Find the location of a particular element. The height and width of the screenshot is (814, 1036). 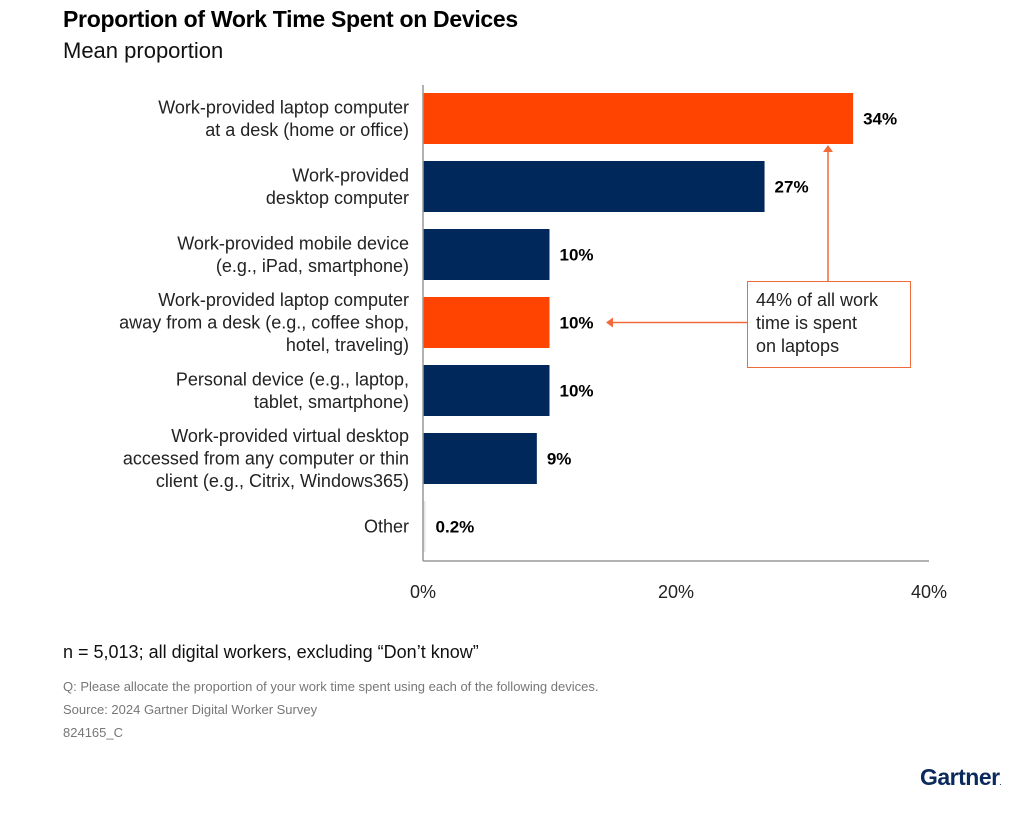

gartner-logo: Gartner. is located at coordinates (960, 777).